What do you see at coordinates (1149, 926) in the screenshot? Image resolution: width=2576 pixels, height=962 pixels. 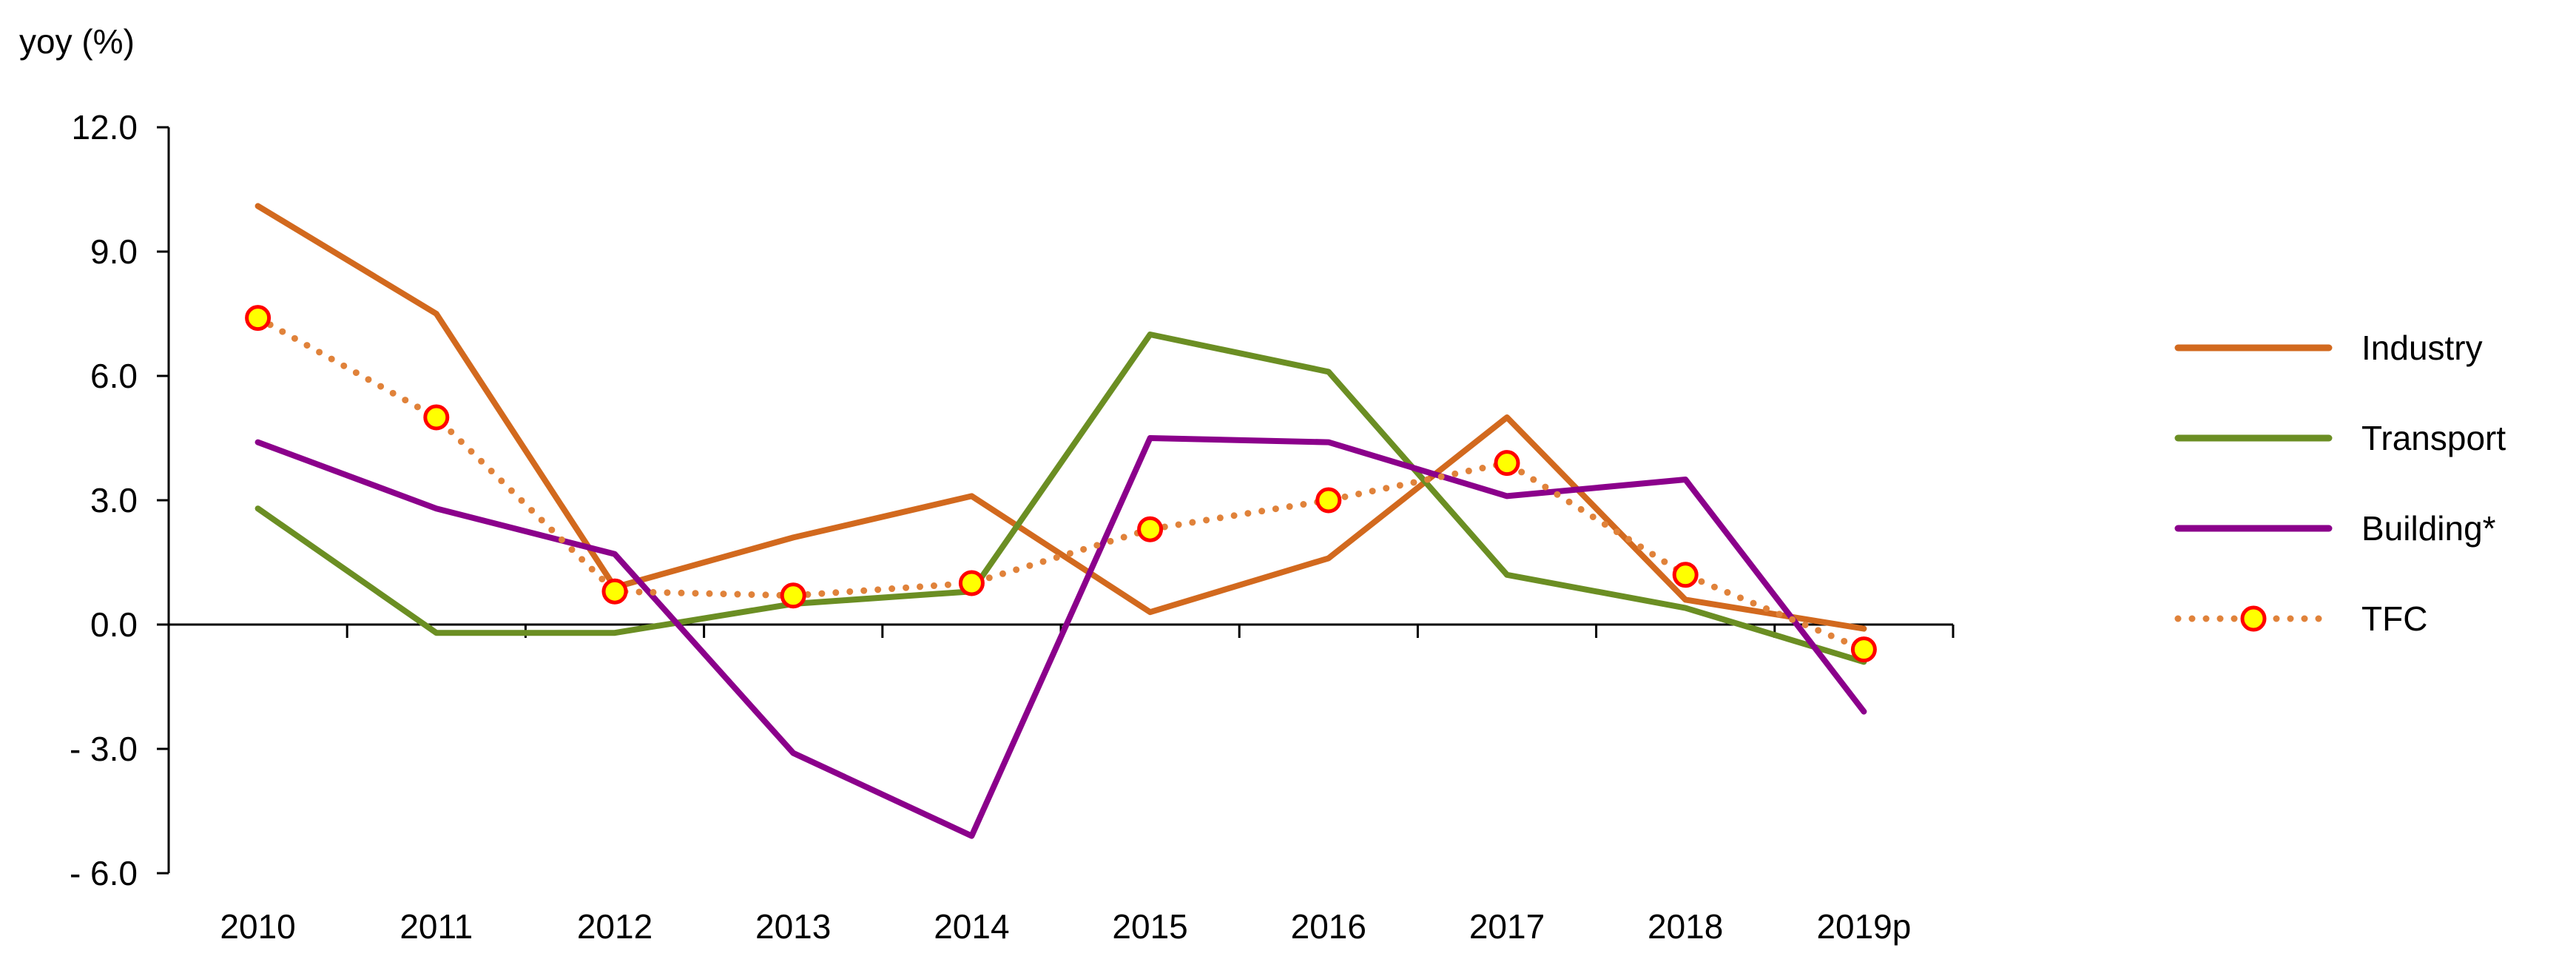 I see `x-tick-label: 2015` at bounding box center [1149, 926].